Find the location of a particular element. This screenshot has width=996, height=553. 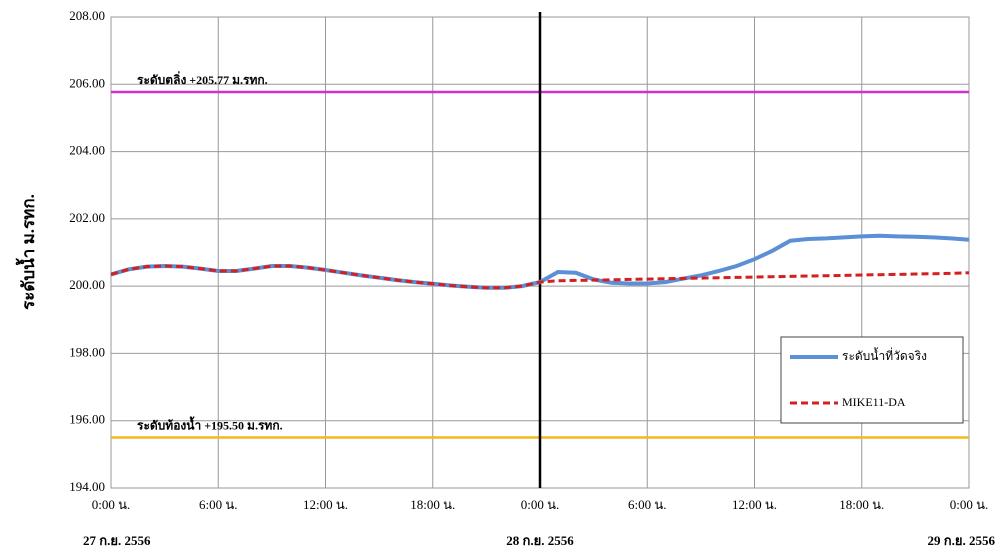

legend-label: MIKE11-DA is located at coordinates (874, 402).